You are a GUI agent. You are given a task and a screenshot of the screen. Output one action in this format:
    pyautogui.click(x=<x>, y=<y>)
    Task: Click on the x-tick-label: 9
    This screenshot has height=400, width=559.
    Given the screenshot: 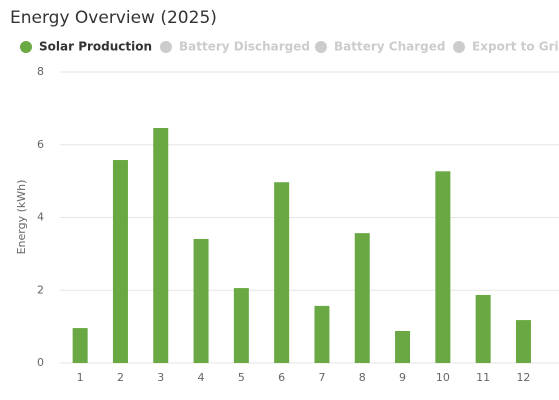 What is the action you would take?
    pyautogui.click(x=402, y=377)
    